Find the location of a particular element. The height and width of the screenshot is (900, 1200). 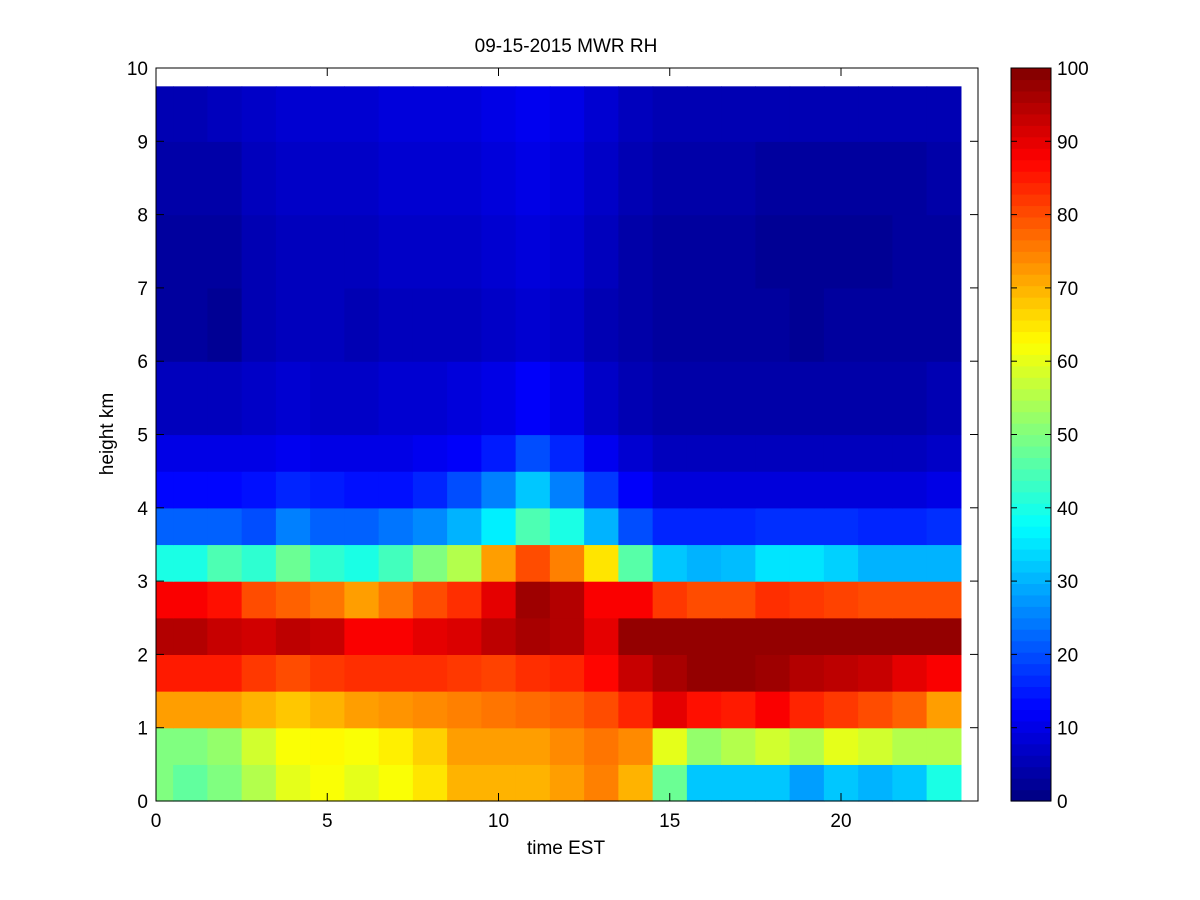

y-tick-label: 10 is located at coordinates (137, 69).